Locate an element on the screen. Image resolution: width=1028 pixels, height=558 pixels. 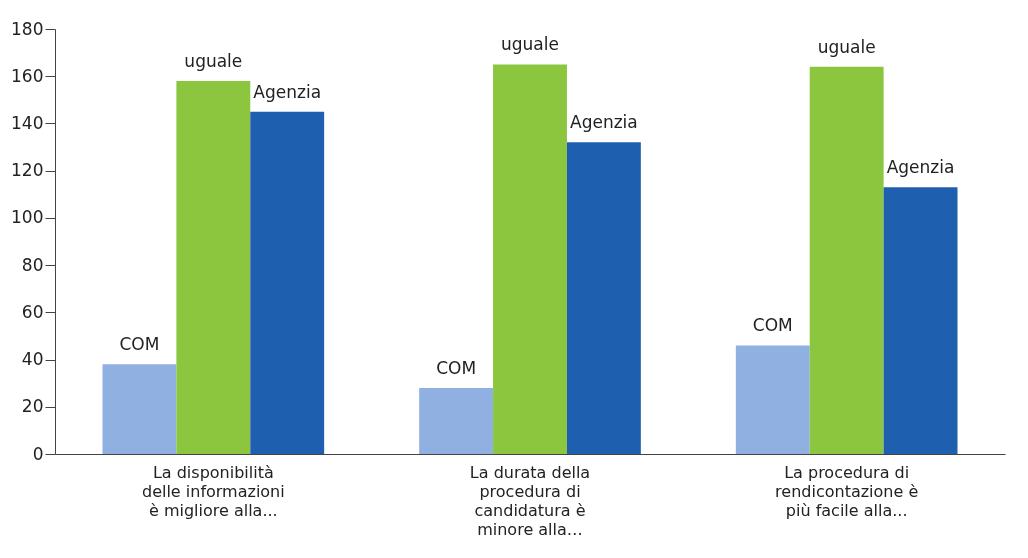
series-label: uguale is located at coordinates (213, 60).